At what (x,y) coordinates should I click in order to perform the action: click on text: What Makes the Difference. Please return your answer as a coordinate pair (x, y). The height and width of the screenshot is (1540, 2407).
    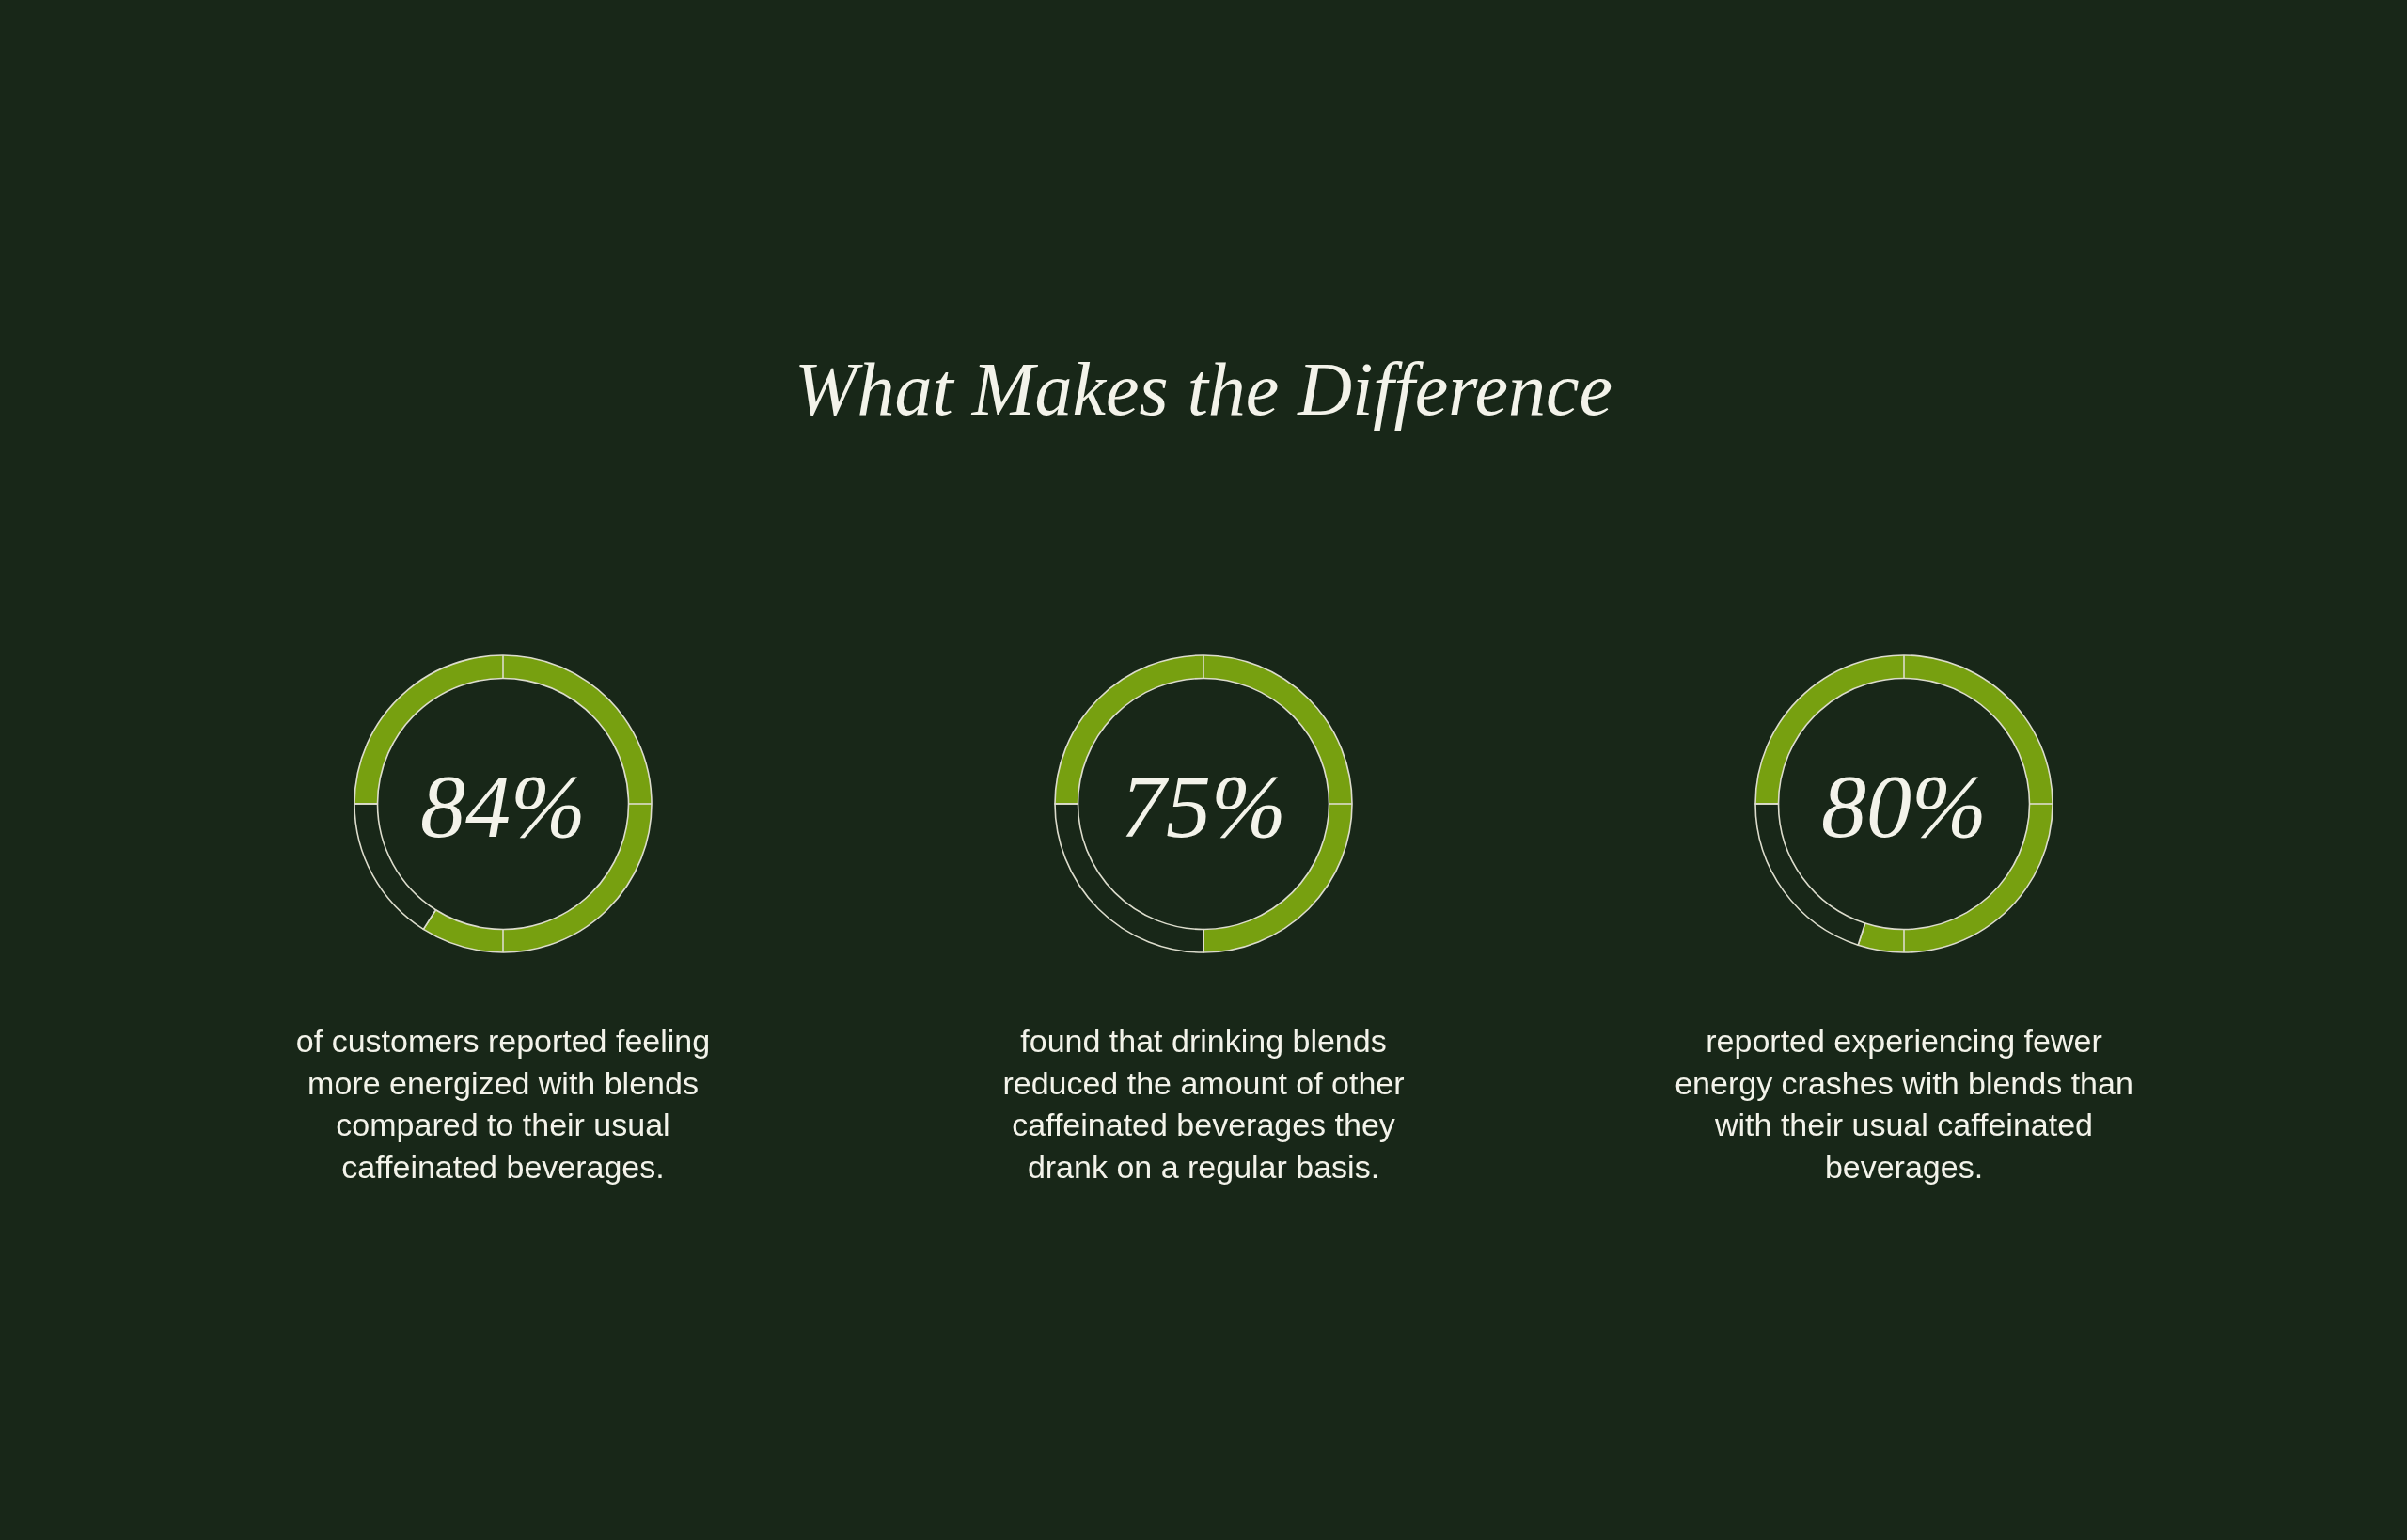
    Looking at the image, I should click on (1203, 389).